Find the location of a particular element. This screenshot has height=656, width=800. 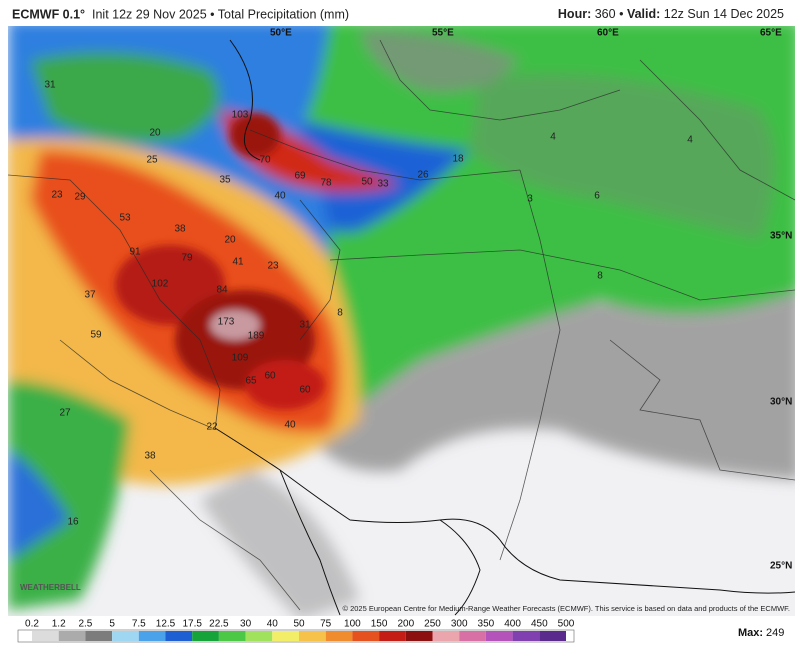

max-value: 249 is located at coordinates (775, 633).